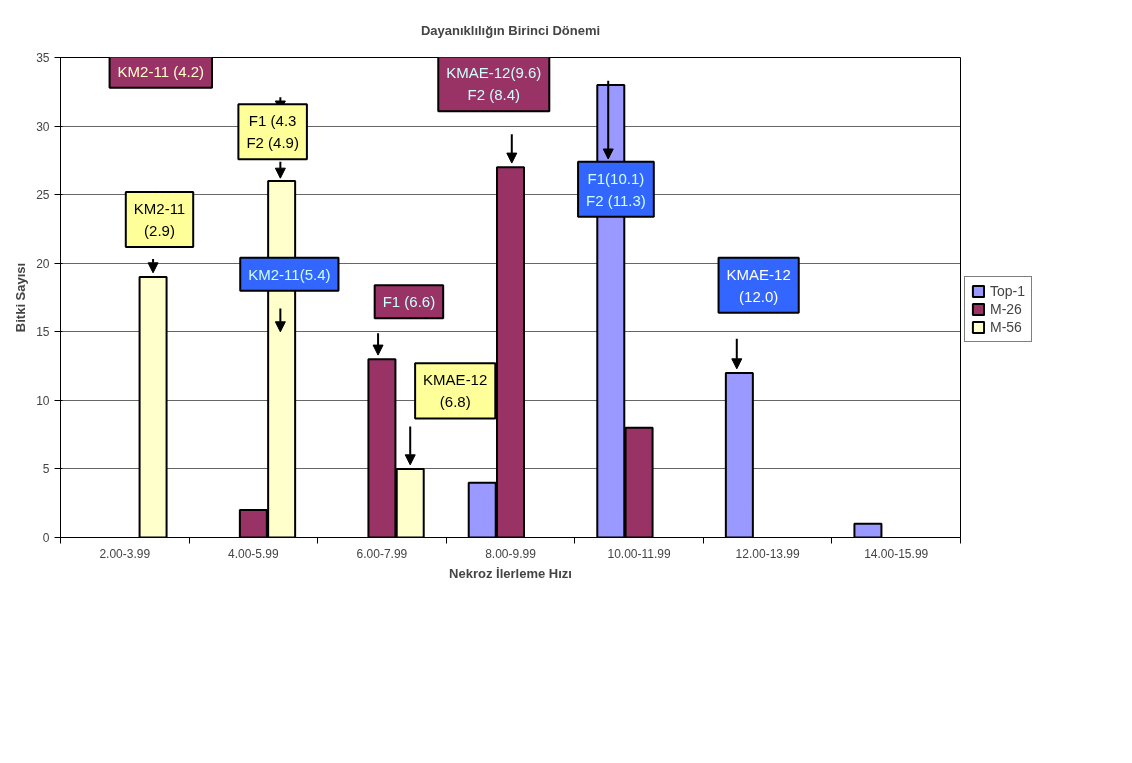 The image size is (1132, 763). I want to click on y-tick-label: 35, so click(43, 58).